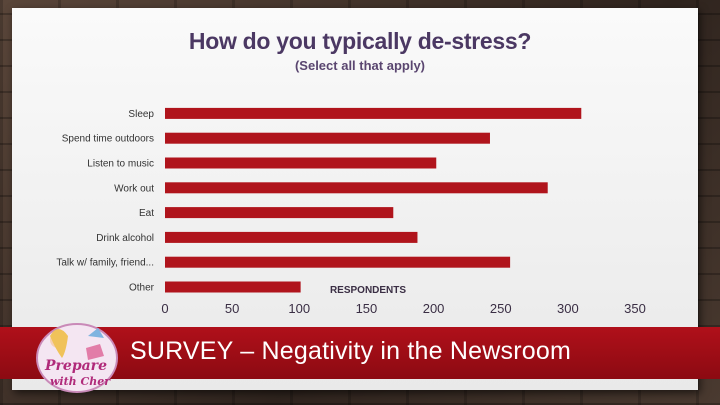  What do you see at coordinates (80, 381) in the screenshot?
I see `svg-text: with Cher` at bounding box center [80, 381].